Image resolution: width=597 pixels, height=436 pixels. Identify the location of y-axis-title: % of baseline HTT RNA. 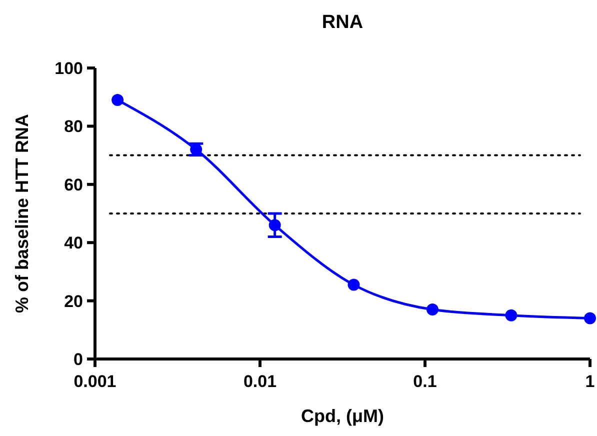
(22, 214).